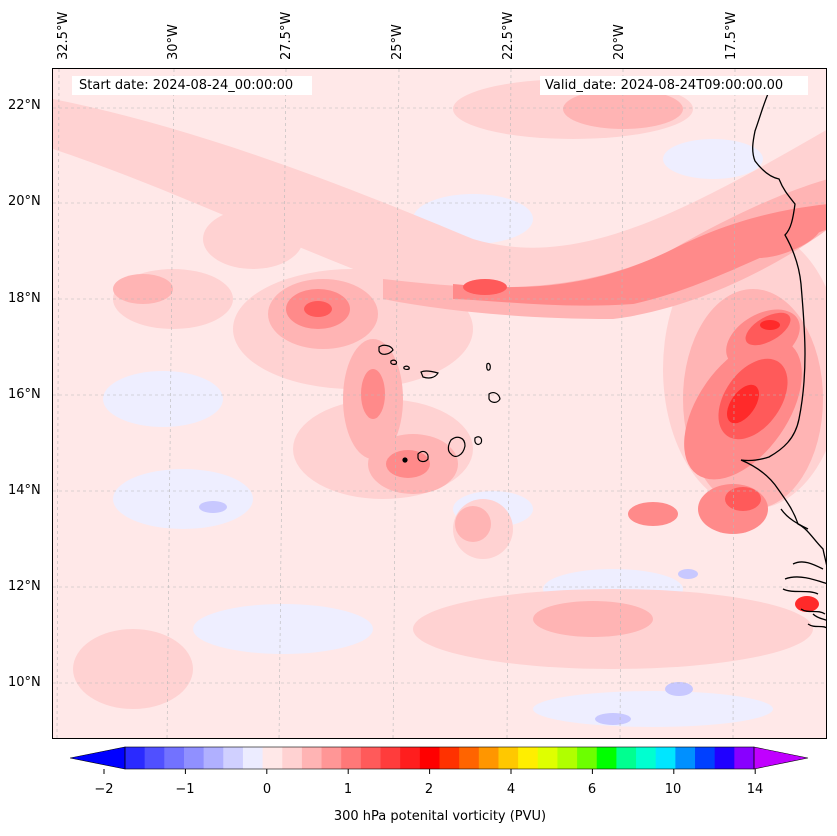 The height and width of the screenshot is (836, 837). Describe the element at coordinates (511, 789) in the screenshot. I see `colorbar-tick-label: 4` at that location.